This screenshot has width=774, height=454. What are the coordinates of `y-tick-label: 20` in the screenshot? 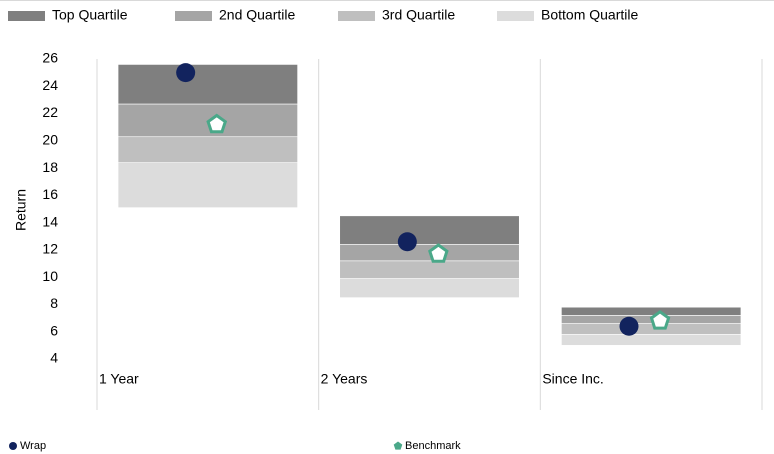 It's located at (50, 140).